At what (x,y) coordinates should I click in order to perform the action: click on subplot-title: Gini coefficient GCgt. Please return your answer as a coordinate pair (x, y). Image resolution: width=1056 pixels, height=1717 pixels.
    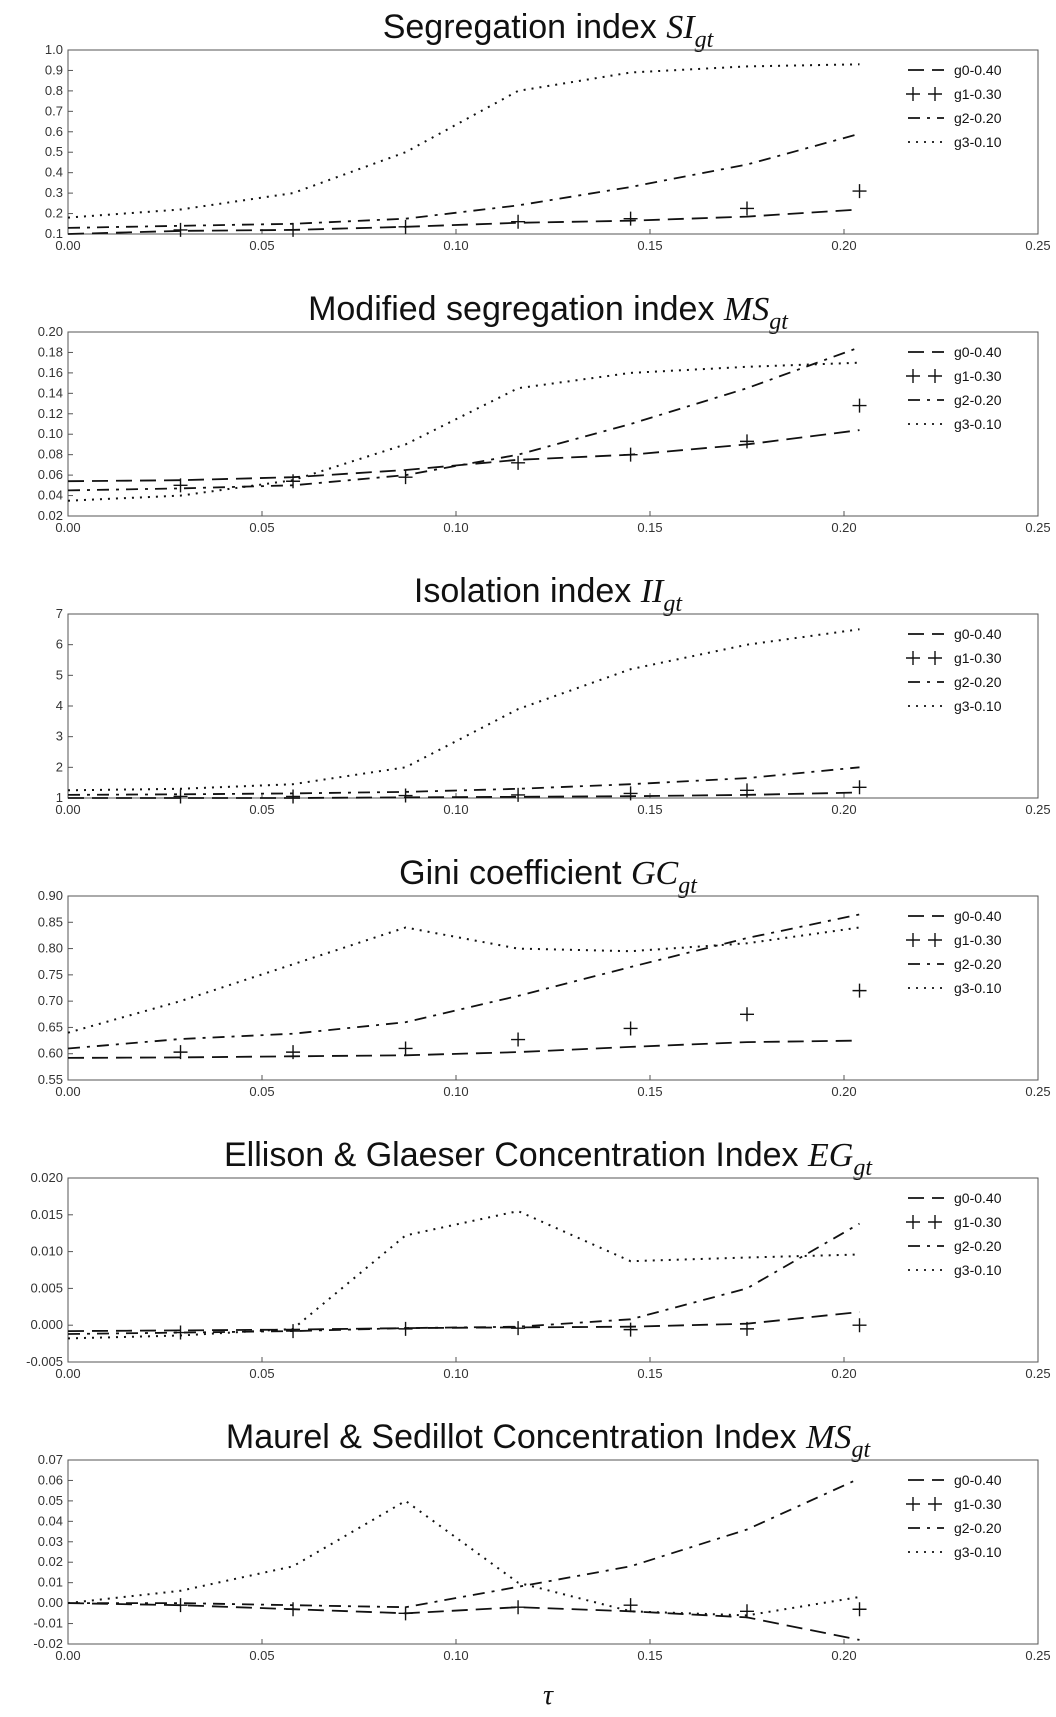
    Looking at the image, I should click on (548, 876).